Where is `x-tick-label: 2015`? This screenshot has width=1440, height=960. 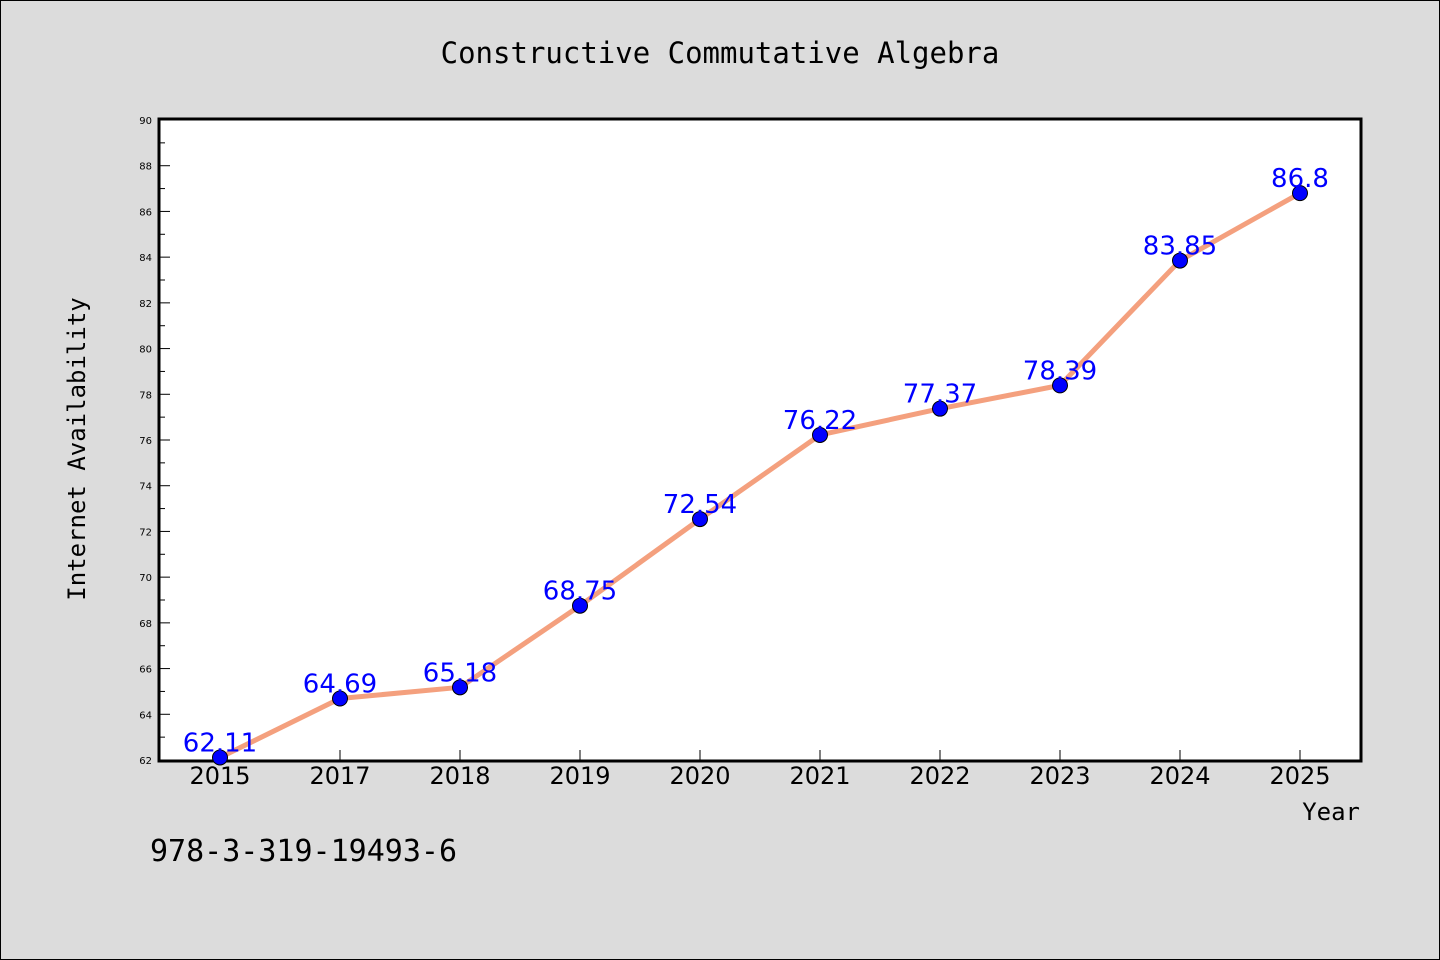 x-tick-label: 2015 is located at coordinates (219, 776).